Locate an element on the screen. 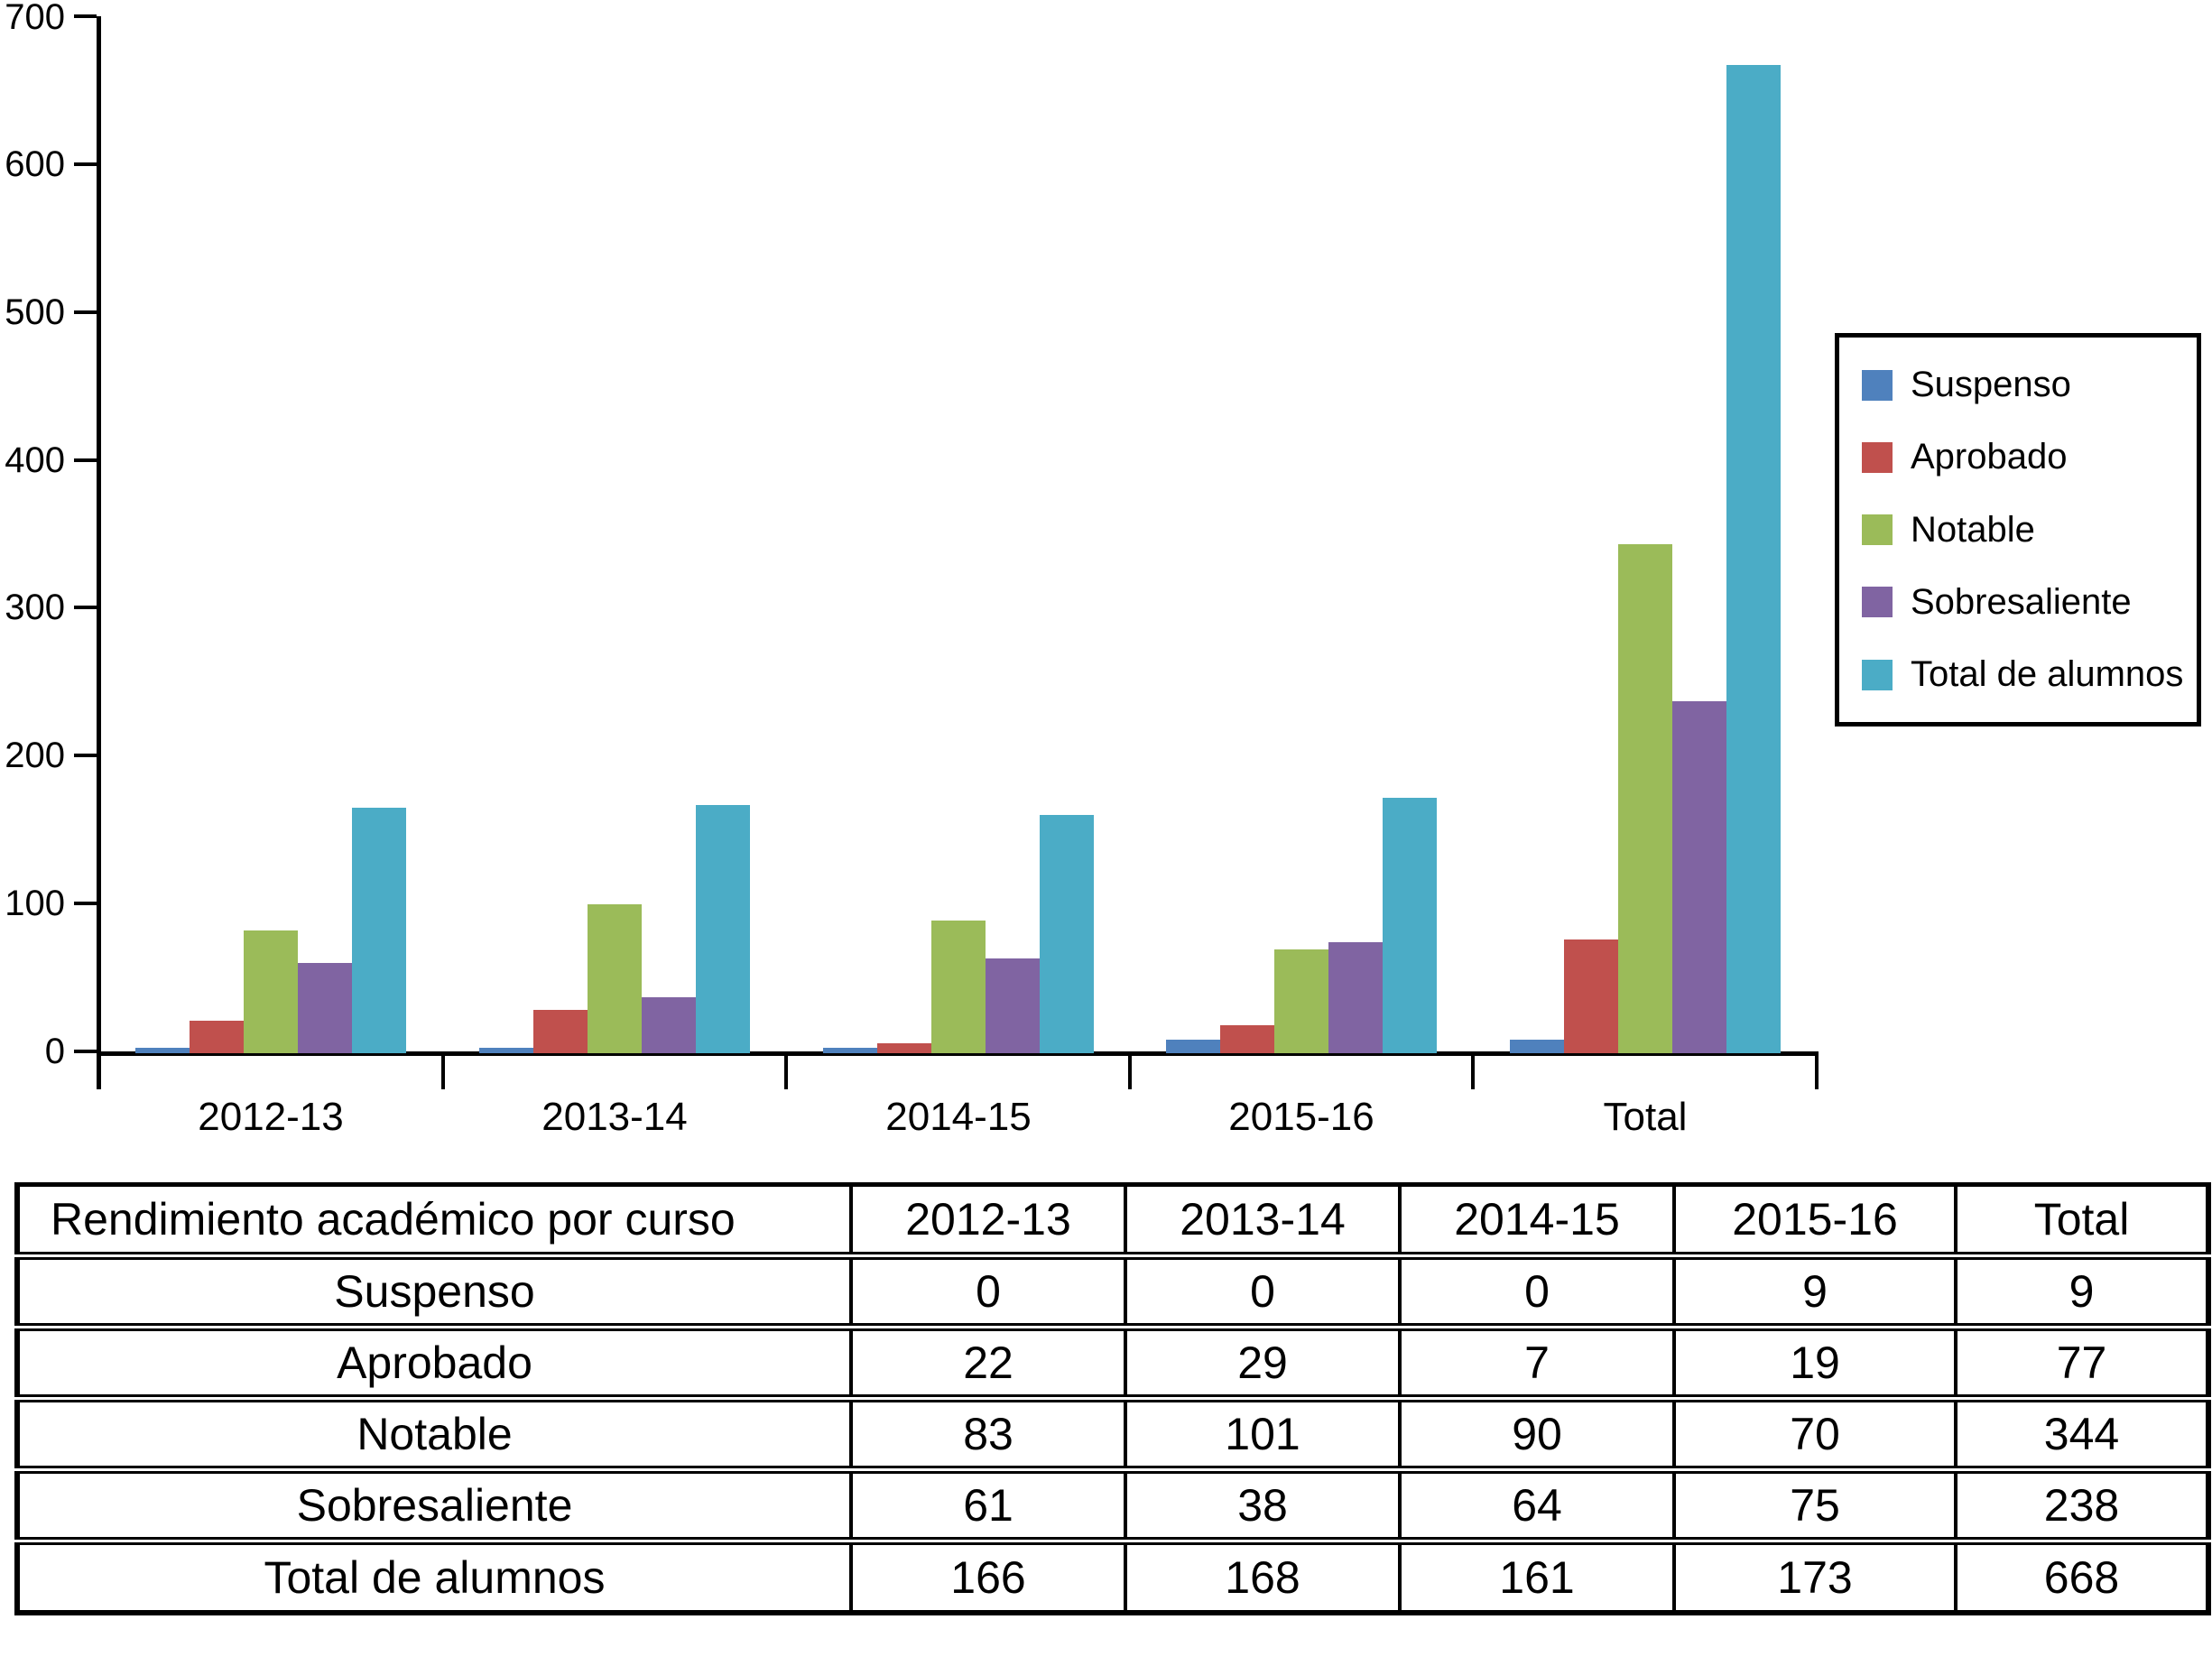 This screenshot has width=2212, height=1666. table-row: Aprobado 22 29 7 19 77 is located at coordinates (1112, 1362).